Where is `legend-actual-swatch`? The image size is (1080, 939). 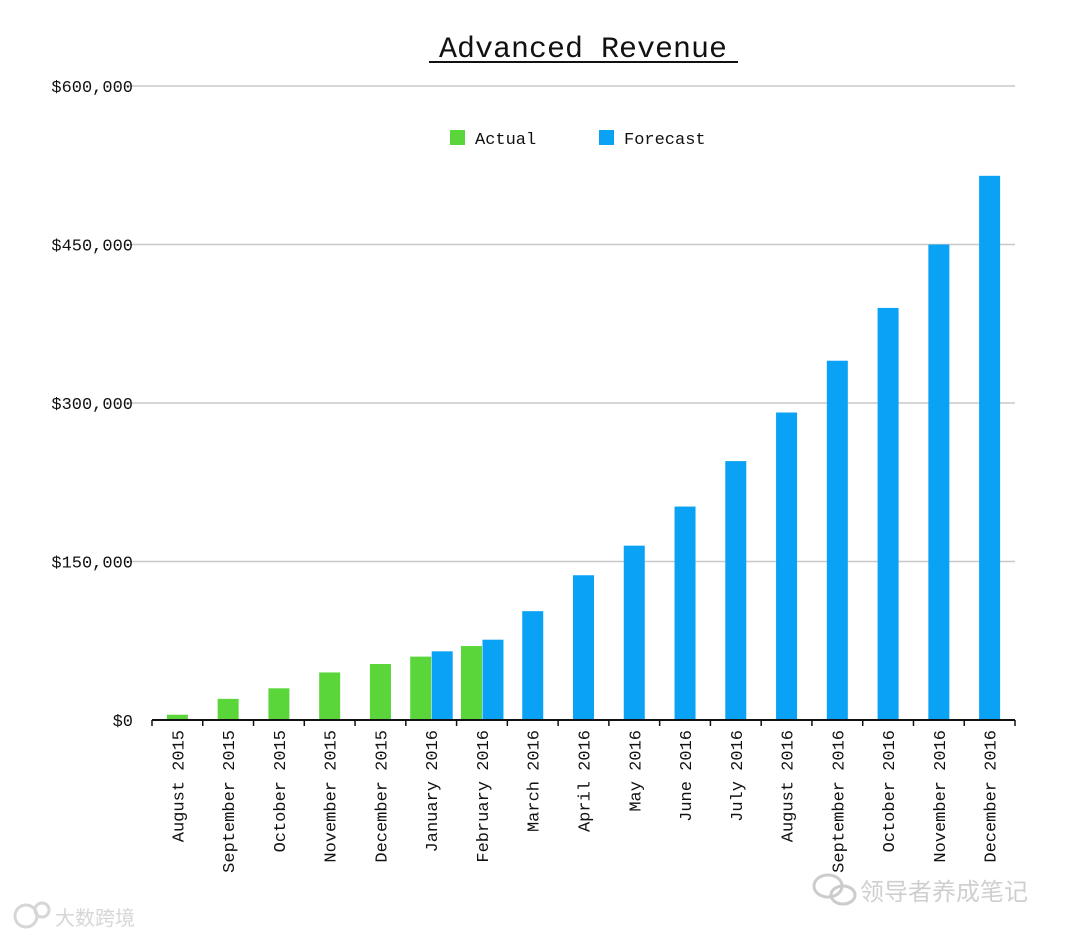
legend-actual-swatch is located at coordinates (457, 137).